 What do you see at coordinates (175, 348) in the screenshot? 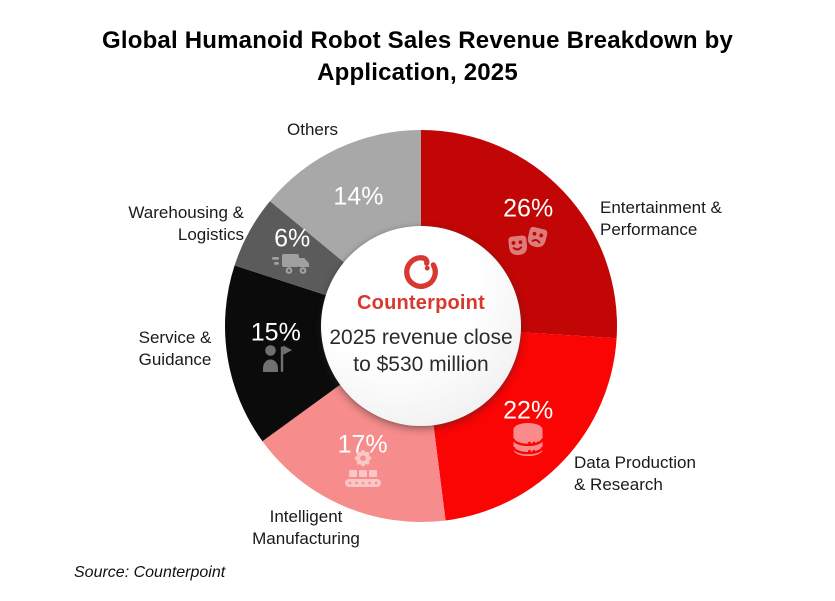
I see `category-label-service-guidance: Service & Guidance` at bounding box center [175, 348].